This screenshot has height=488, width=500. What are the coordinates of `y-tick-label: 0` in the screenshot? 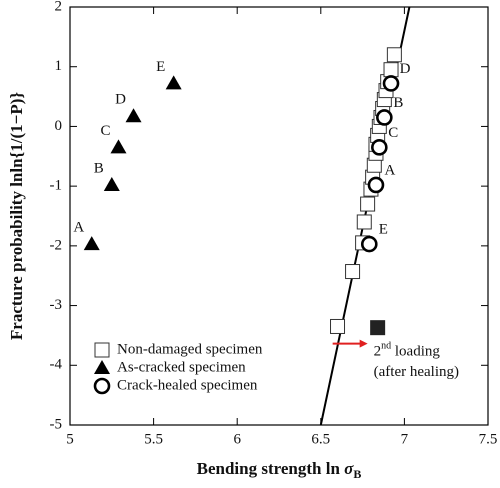 It's located at (59, 126).